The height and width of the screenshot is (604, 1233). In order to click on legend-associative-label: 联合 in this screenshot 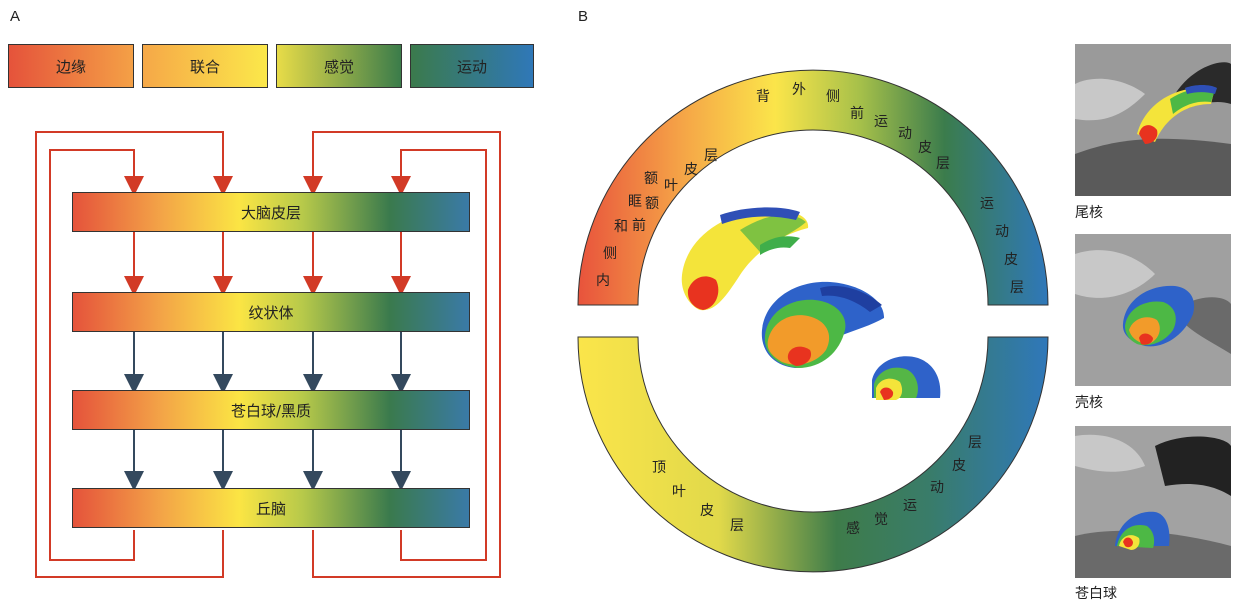, I will do `click(204, 66)`.